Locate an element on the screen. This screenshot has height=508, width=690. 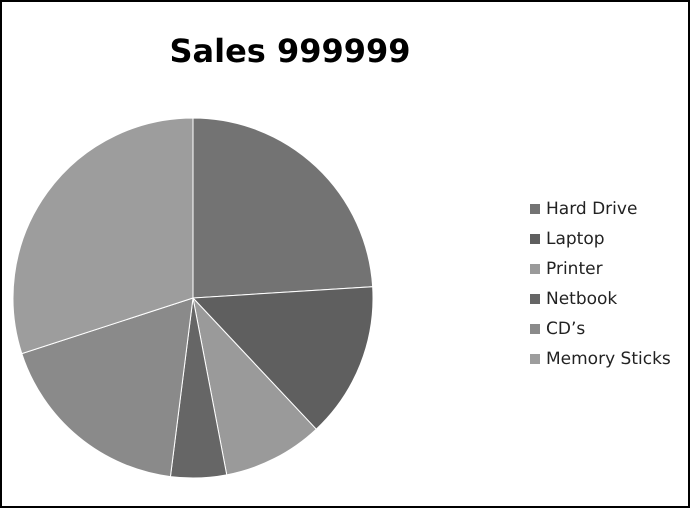
legend-label: Printer is located at coordinates (574, 269).